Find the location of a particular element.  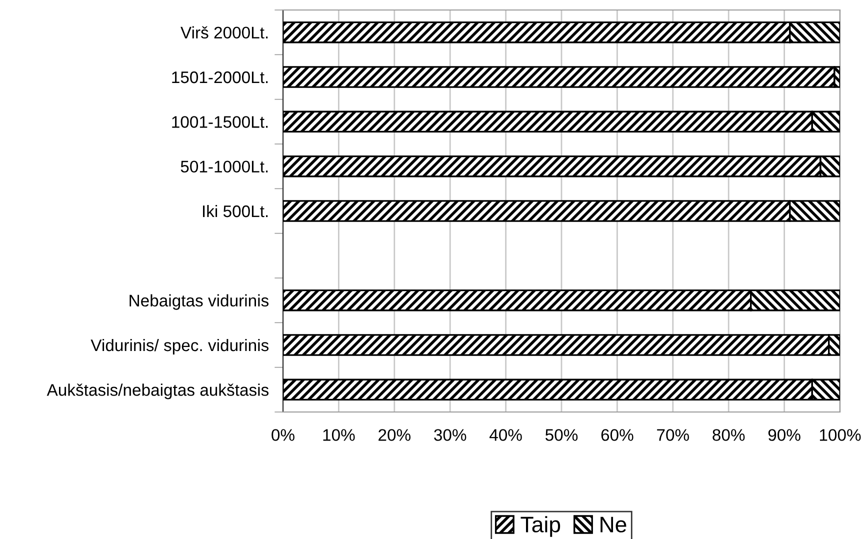

x-tick-label: 60% is located at coordinates (617, 435).